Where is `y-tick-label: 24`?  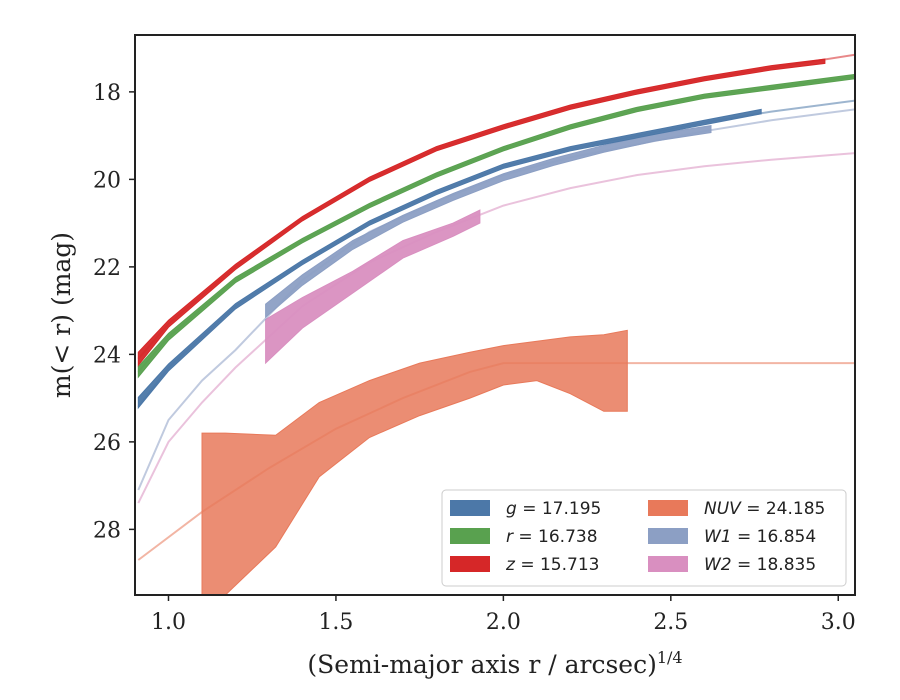 y-tick-label: 24 is located at coordinates (107, 355).